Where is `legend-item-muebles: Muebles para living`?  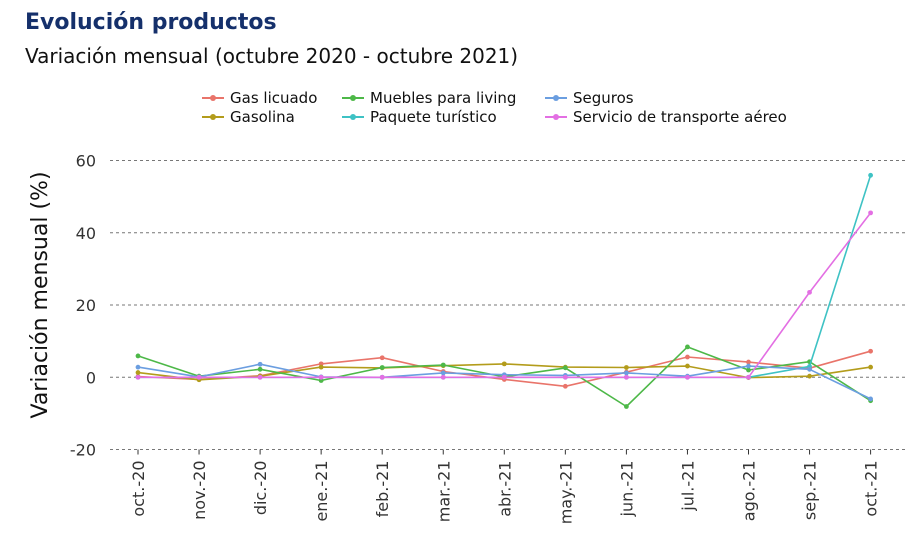 legend-item-muebles: Muebles para living is located at coordinates (429, 98).